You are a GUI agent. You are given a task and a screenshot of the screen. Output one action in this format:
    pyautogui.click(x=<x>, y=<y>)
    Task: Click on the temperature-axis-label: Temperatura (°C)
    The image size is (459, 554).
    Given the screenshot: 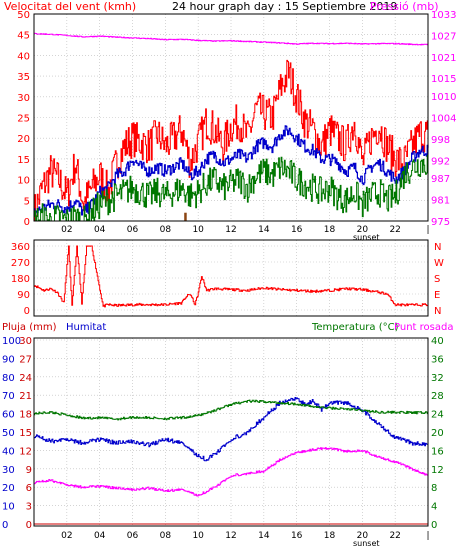 What is the action you would take?
    pyautogui.click(x=355, y=327)
    